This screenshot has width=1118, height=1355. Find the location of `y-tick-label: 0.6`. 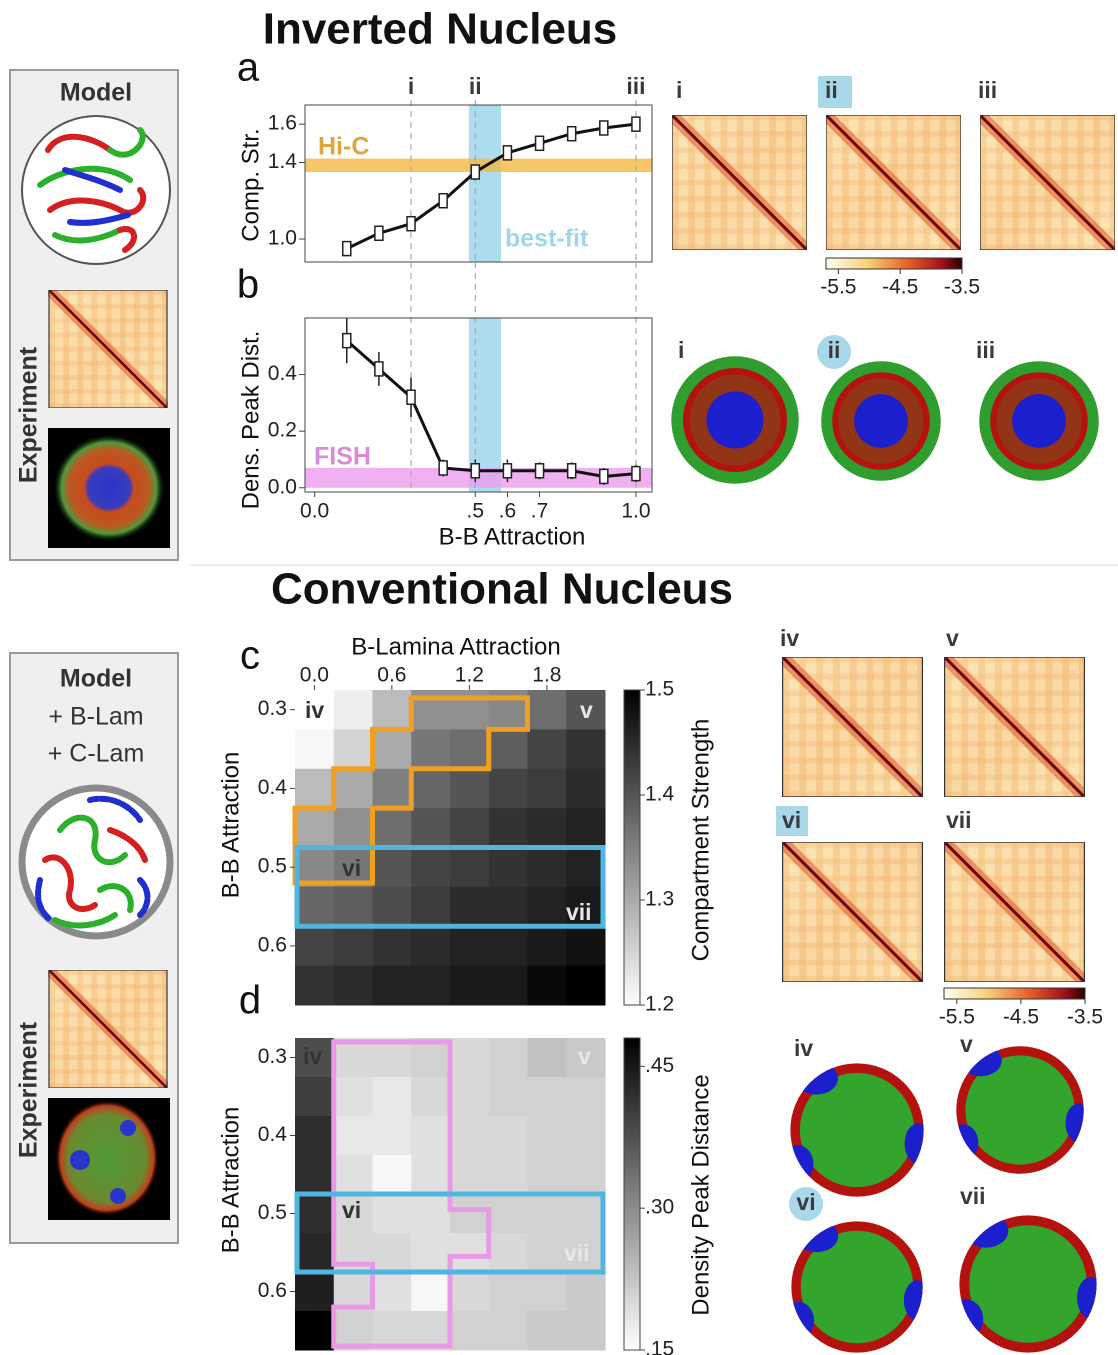

y-tick-label: 0.6 is located at coordinates (272, 944).